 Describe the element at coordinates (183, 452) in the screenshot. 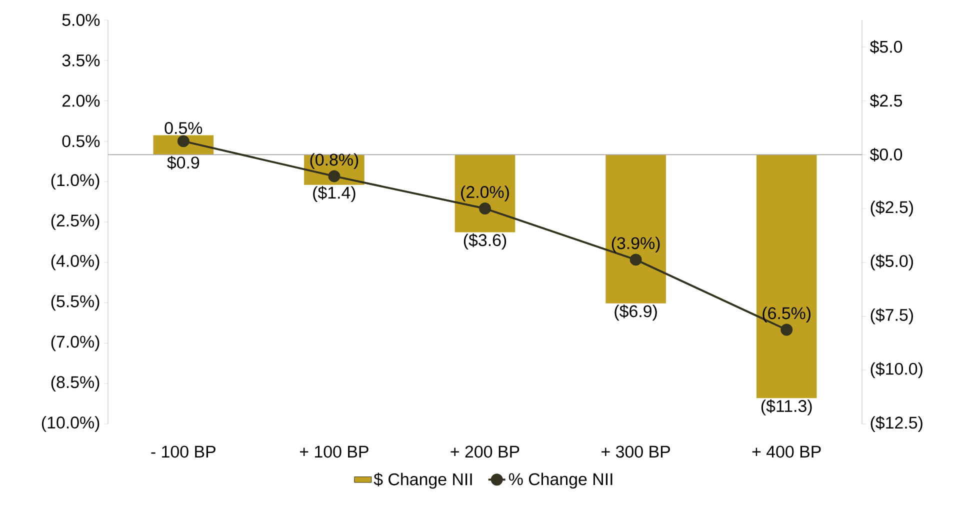

I see `x-tick-label: - 100 BP` at that location.